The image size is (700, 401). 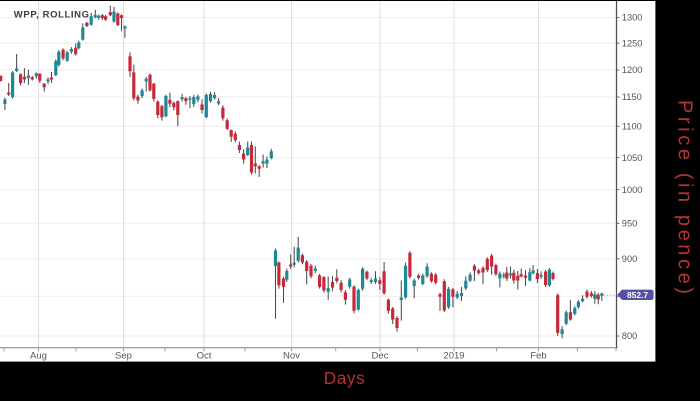 What do you see at coordinates (632, 190) in the screenshot?
I see `svg-text: 1000` at bounding box center [632, 190].